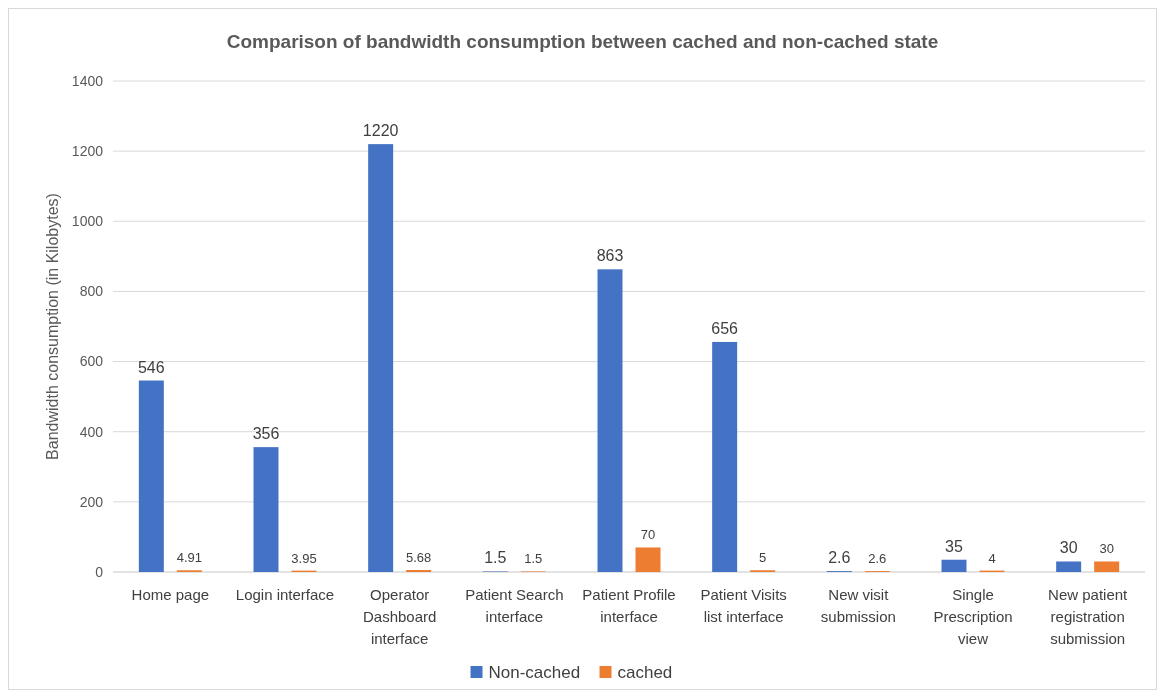 This screenshot has width=1165, height=698. Describe the element at coordinates (151, 367) in the screenshot. I see `data-label: 546` at that location.